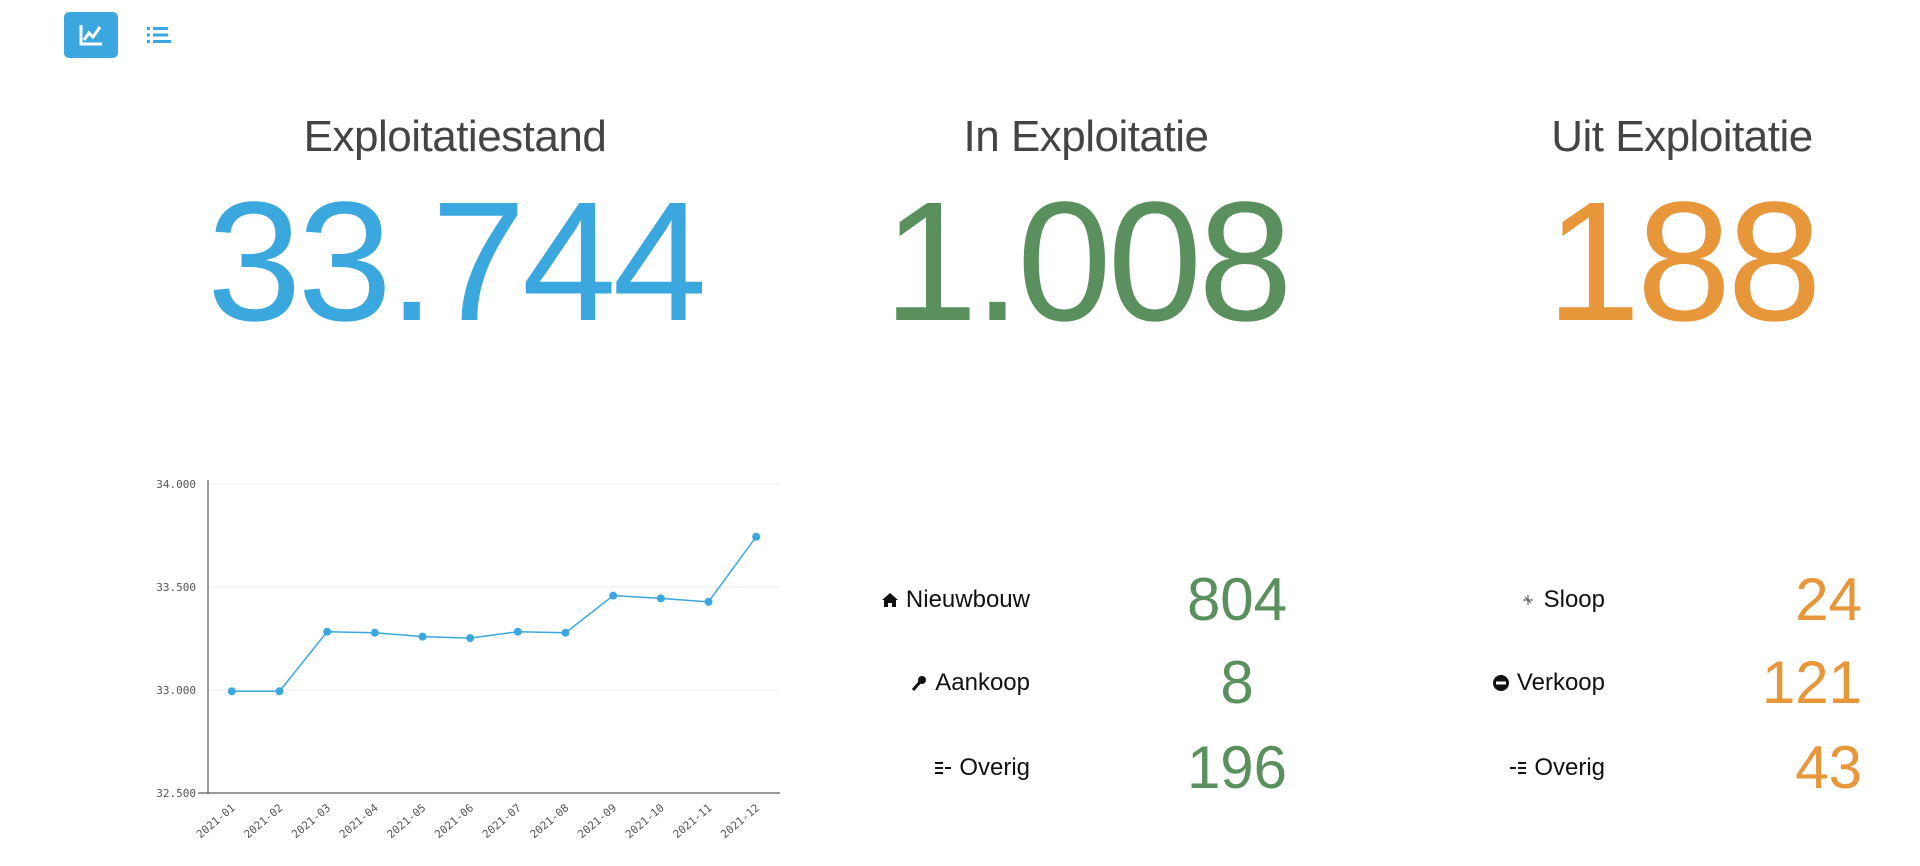 The height and width of the screenshot is (866, 1920). What do you see at coordinates (1500, 683) in the screenshot?
I see `minus-circle-icon` at bounding box center [1500, 683].